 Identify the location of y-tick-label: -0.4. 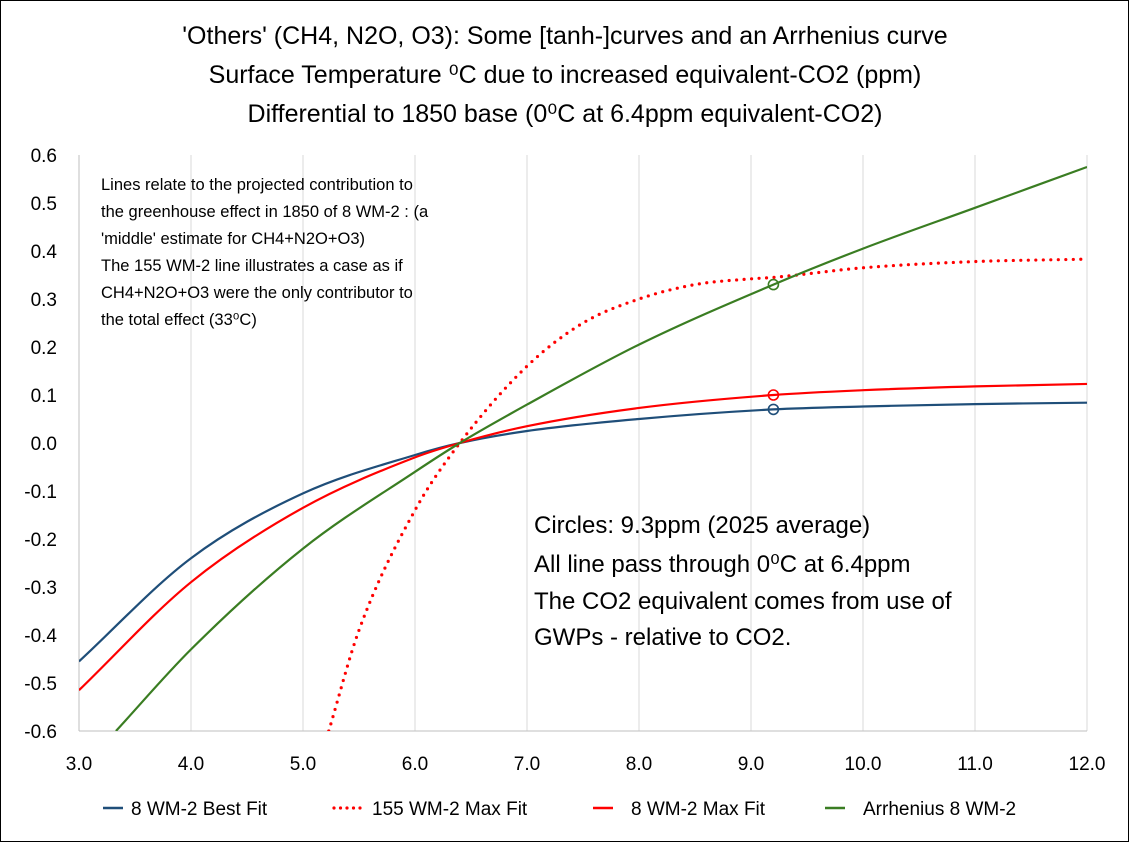
(40, 636).